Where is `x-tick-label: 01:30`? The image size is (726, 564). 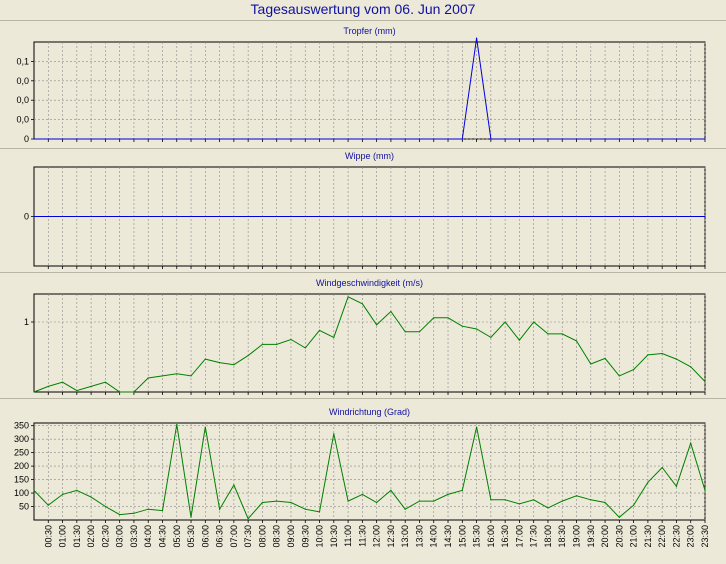 x-tick-label: 01:30 is located at coordinates (77, 536).